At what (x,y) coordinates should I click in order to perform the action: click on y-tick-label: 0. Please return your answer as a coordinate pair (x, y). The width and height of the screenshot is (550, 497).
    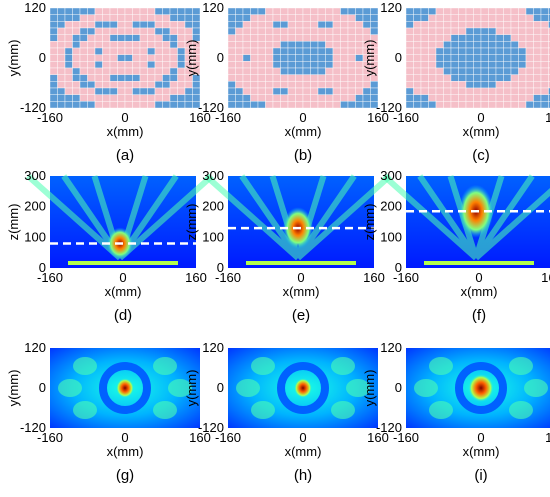
    Looking at the image, I should click on (220, 57).